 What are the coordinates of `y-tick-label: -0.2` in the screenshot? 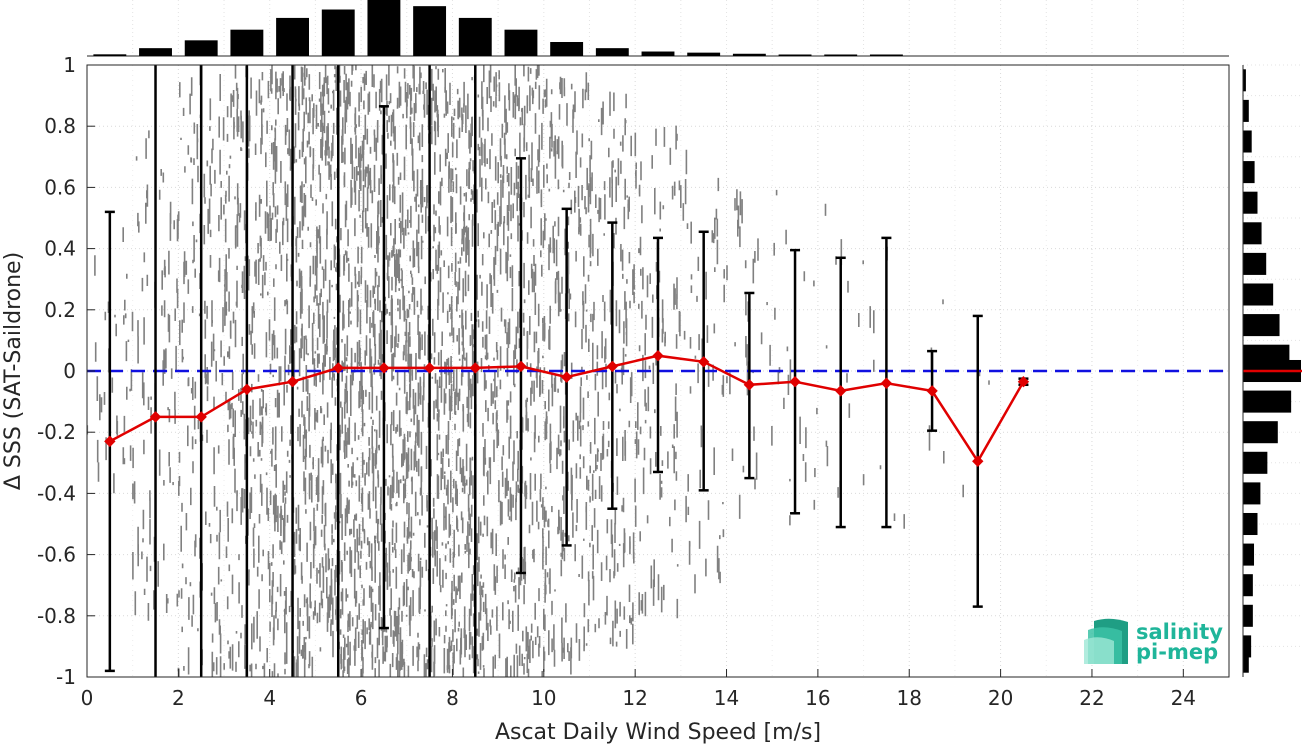 It's located at (56, 432).